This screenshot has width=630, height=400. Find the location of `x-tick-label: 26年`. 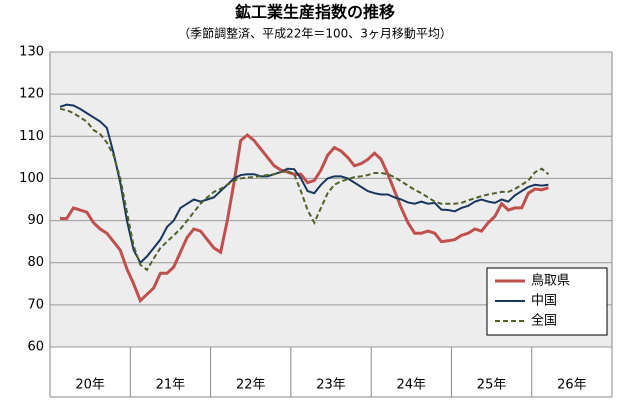

x-tick-label: 26年 is located at coordinates (572, 385).